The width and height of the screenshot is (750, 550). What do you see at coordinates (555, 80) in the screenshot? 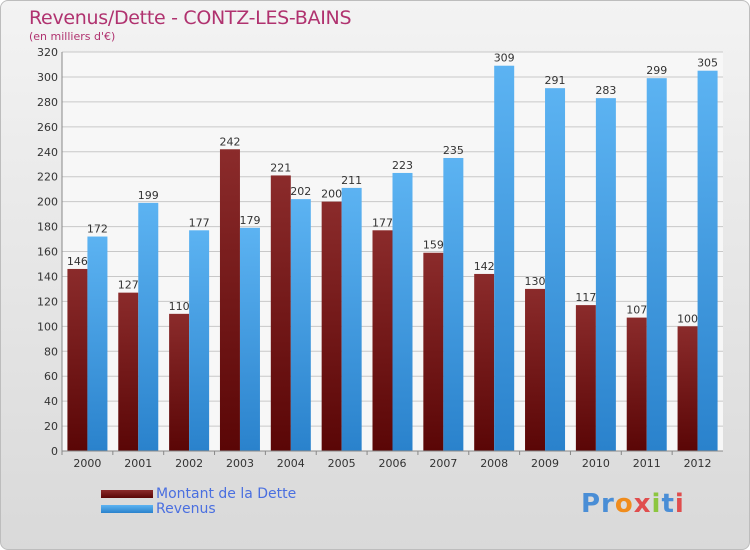
I see `data-label-revenus: 291` at bounding box center [555, 80].